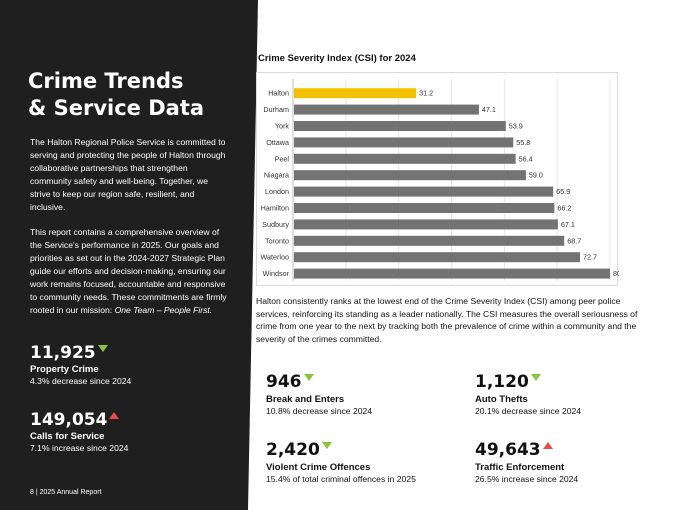 This screenshot has width=680, height=510. I want to click on title-line-1: Crime Trends, so click(106, 81).